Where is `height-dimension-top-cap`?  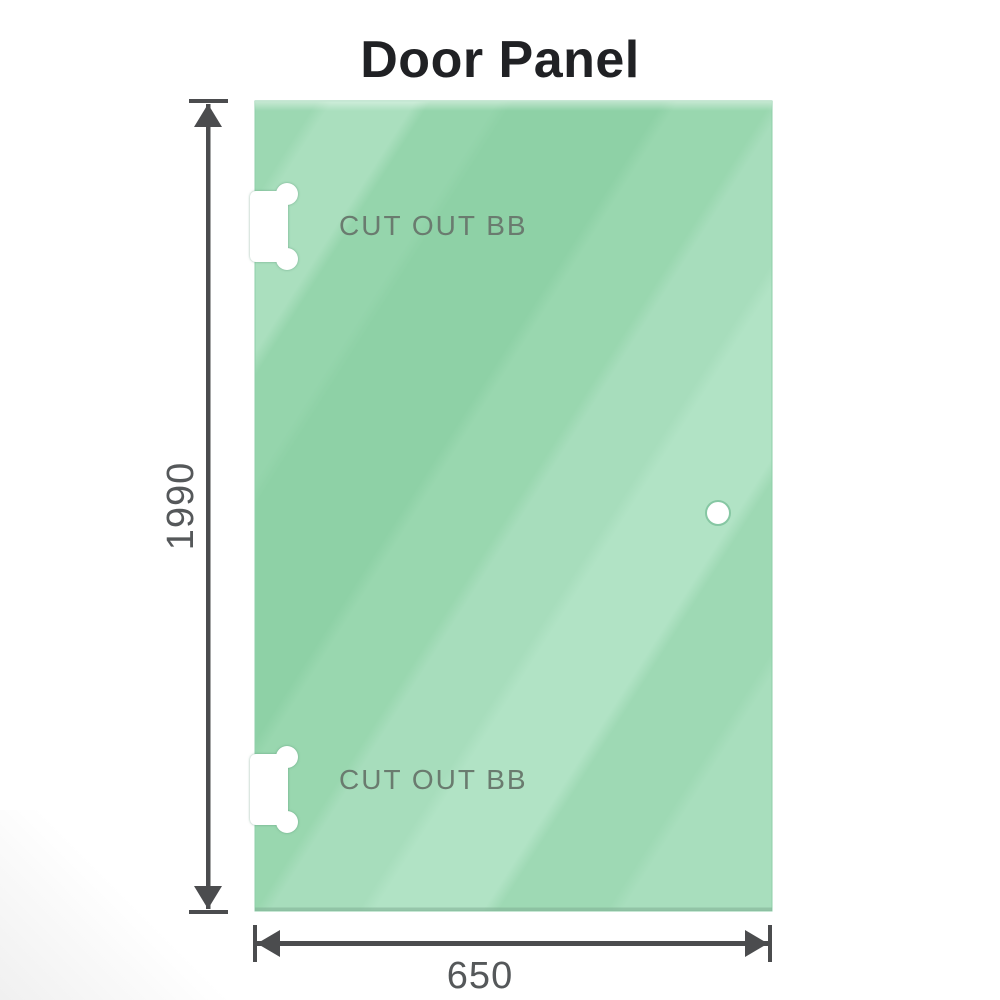
height-dimension-top-cap is located at coordinates (208, 101).